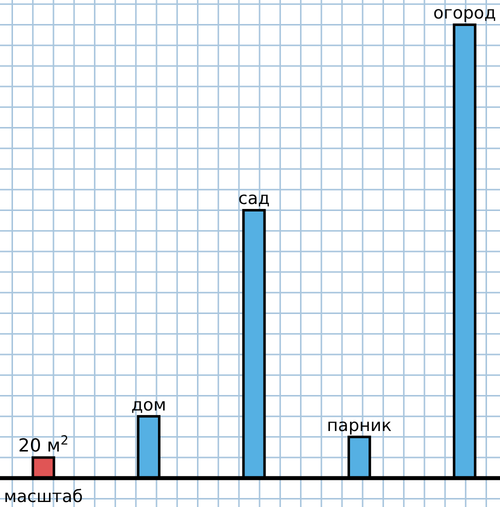 The height and width of the screenshot is (507, 500). What do you see at coordinates (148, 405) in the screenshot?
I see `x-tick-label: дом` at bounding box center [148, 405].